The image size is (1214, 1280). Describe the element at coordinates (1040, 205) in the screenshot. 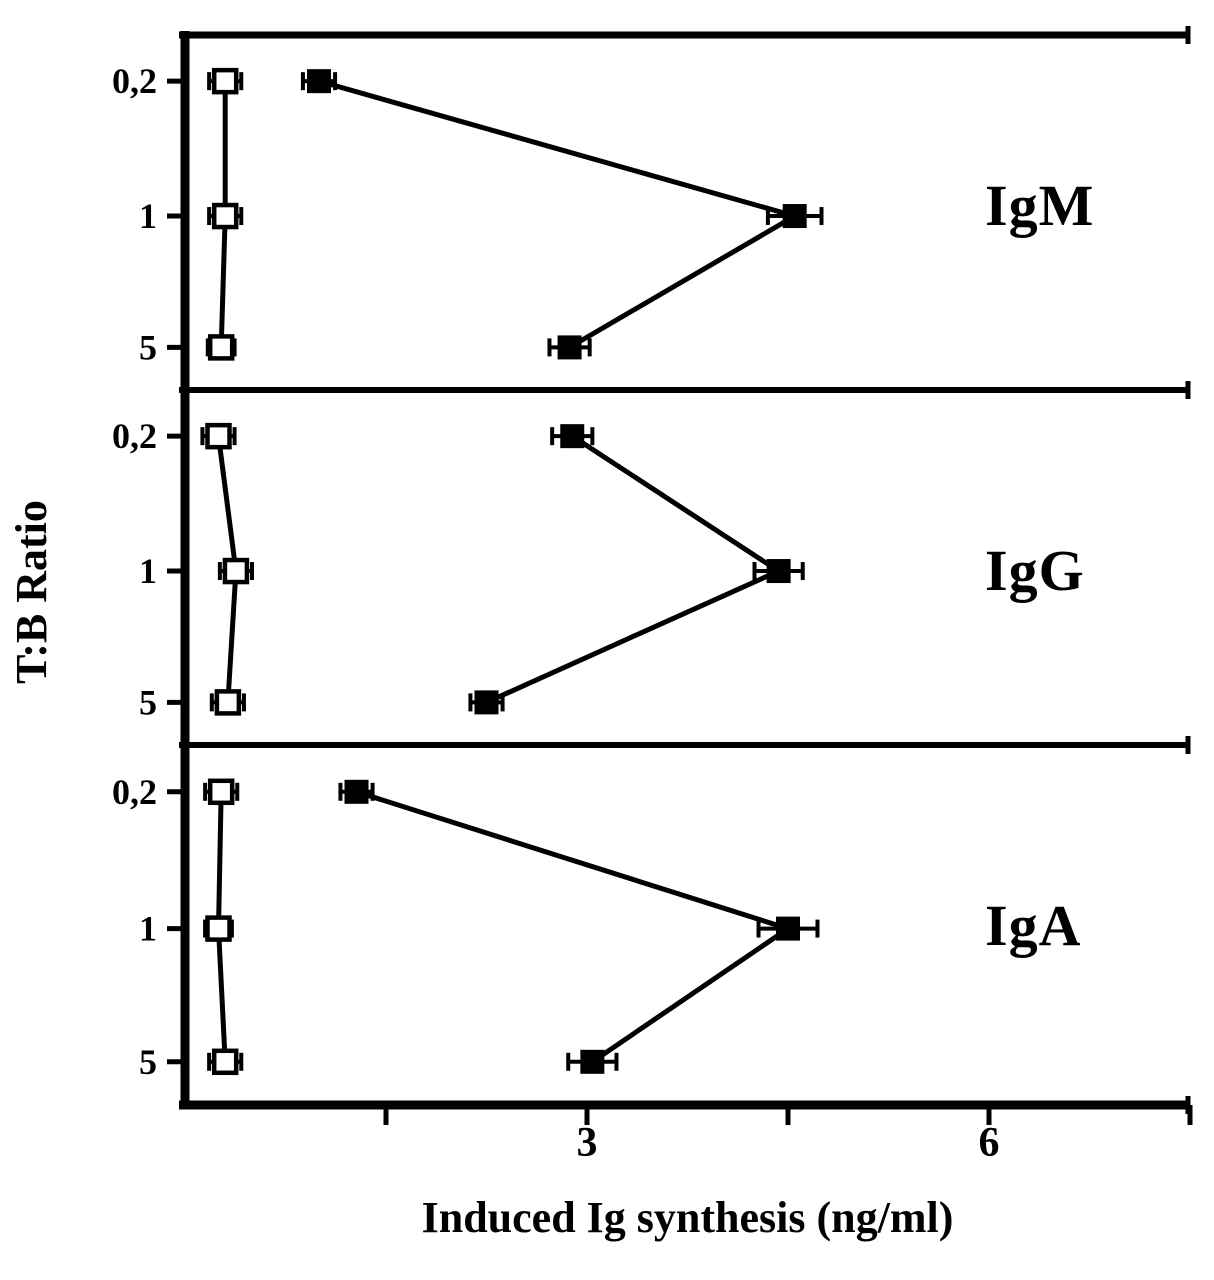

I see `panel-label-igm: IgM` at that location.